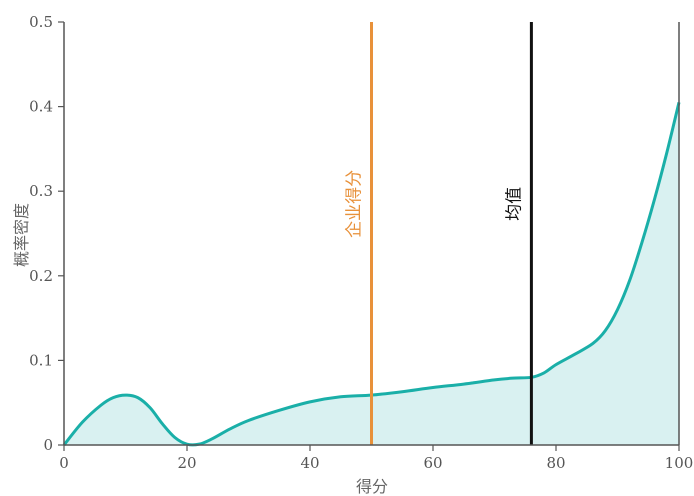 The height and width of the screenshot is (496, 694). Describe the element at coordinates (186, 463) in the screenshot. I see `x-tick-label: 20` at that location.